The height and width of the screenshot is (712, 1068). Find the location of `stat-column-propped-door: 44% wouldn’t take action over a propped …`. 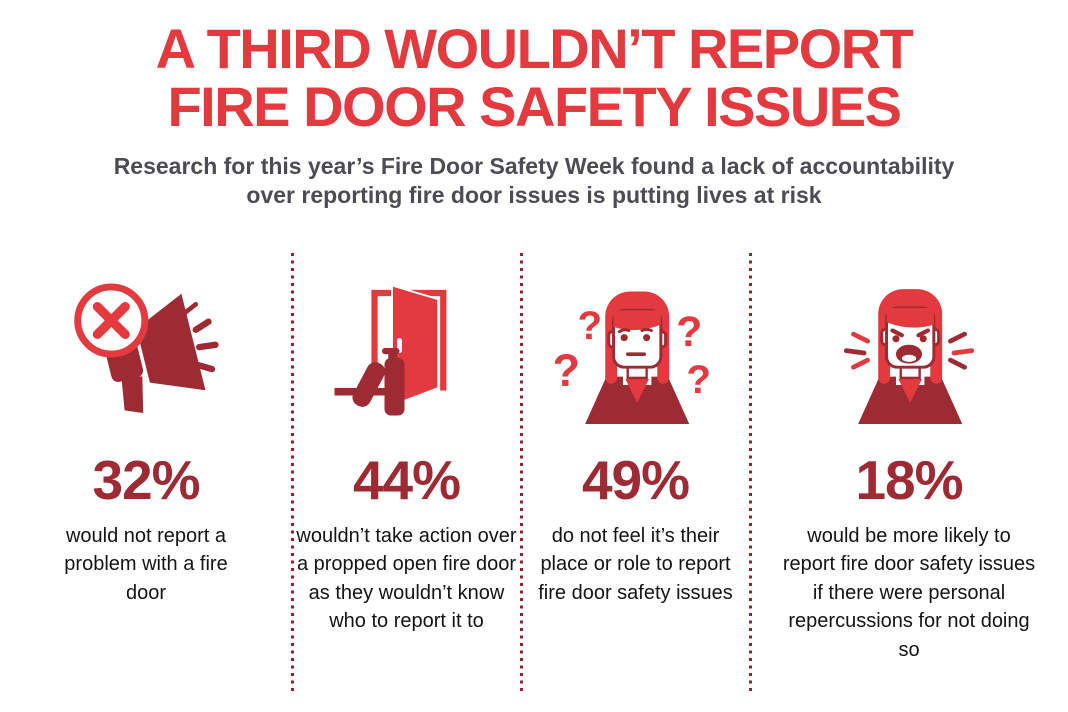

stat-column-propped-door: 44% wouldn’t take action over a propped … is located at coordinates (406, 482).